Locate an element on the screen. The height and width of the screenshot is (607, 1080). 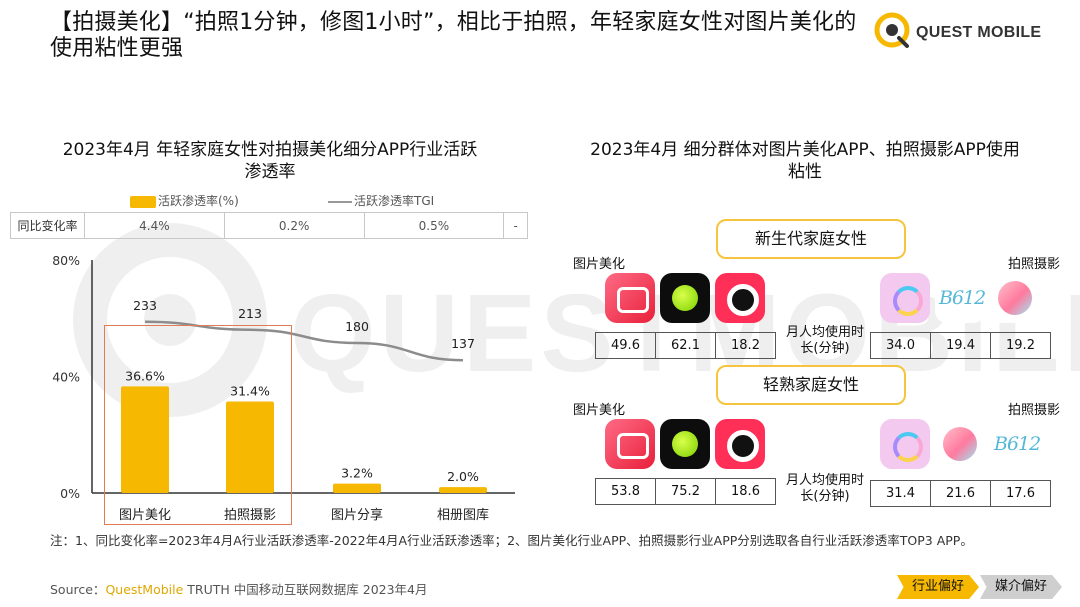
duration-table-right-1: 34.0 19.4 19.2 is located at coordinates (960, 345).